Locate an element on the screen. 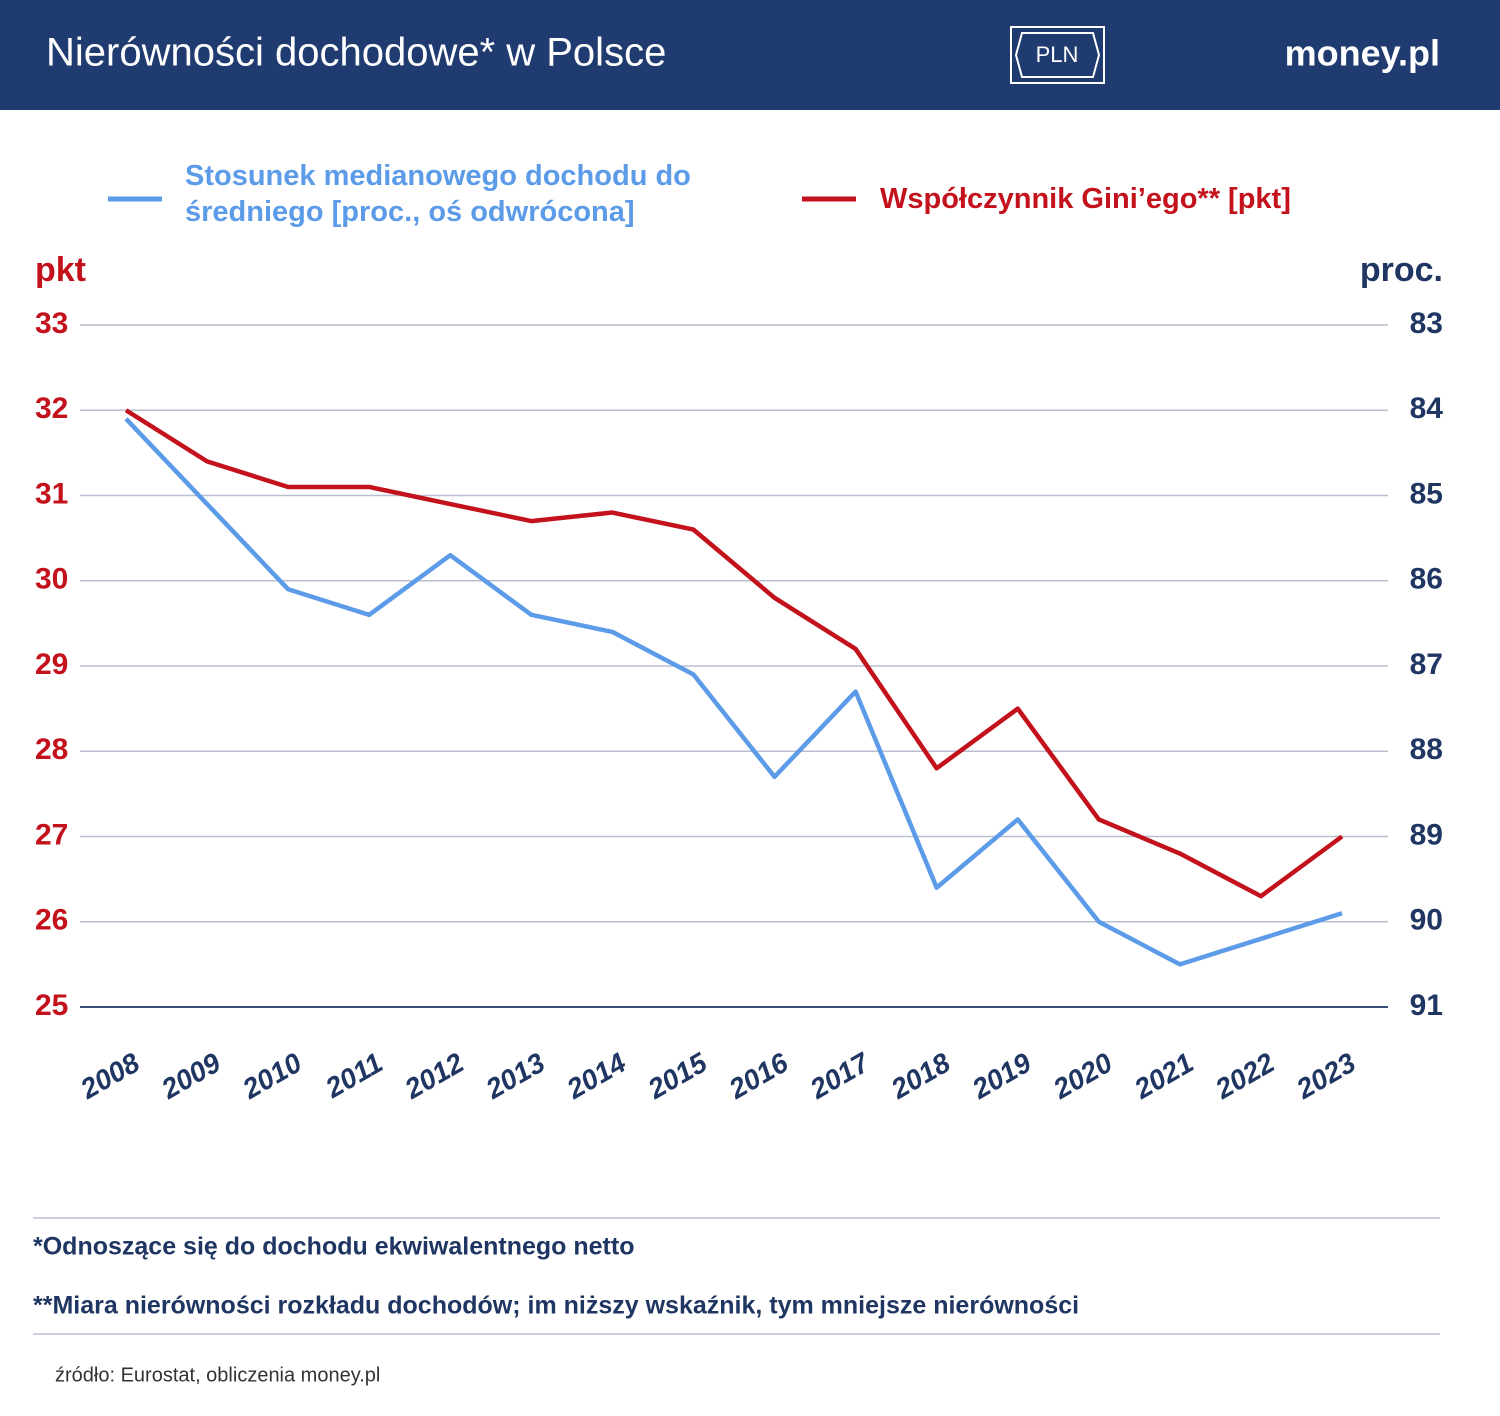 The image size is (1500, 1416). y2-tick-label: 86 is located at coordinates (1426, 579).